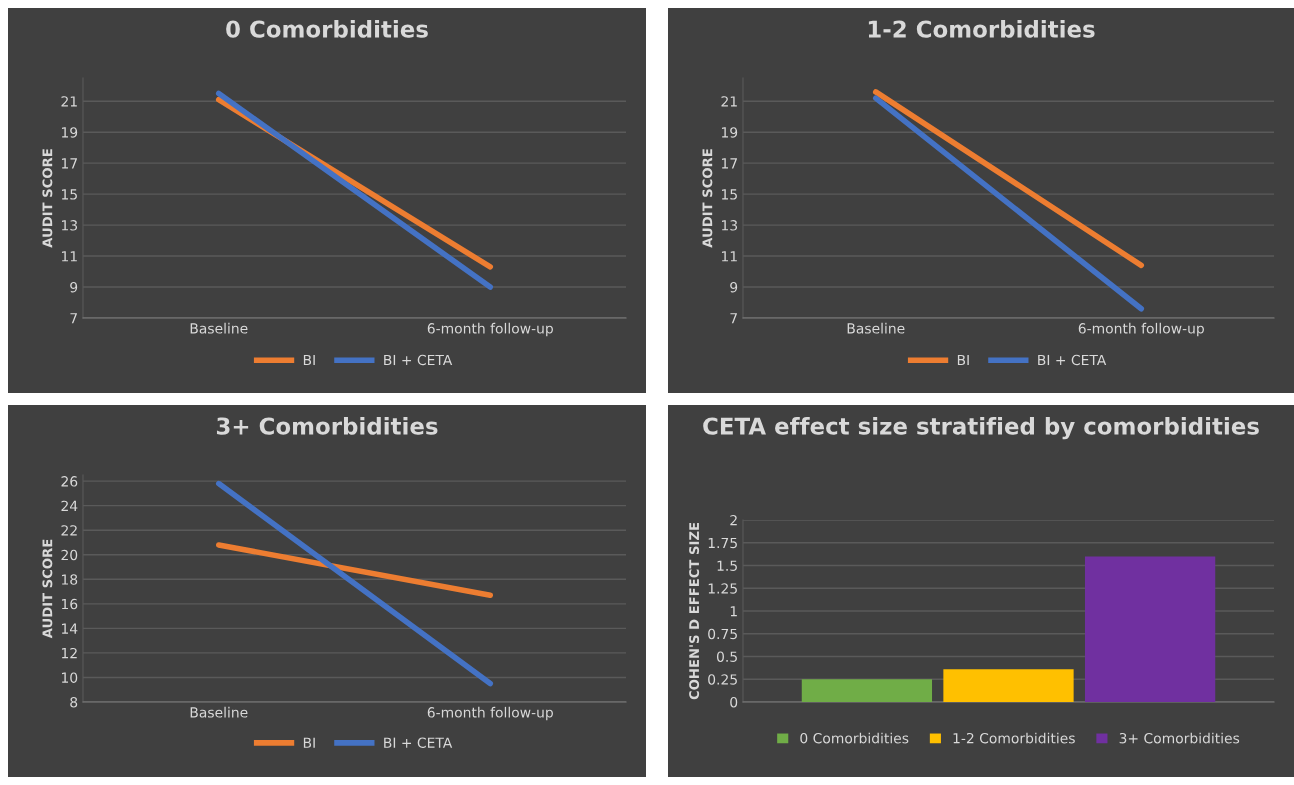 The width and height of the screenshot is (1294, 785). What do you see at coordinates (69, 628) in the screenshot?
I see `y-tick-label: 14` at bounding box center [69, 628].